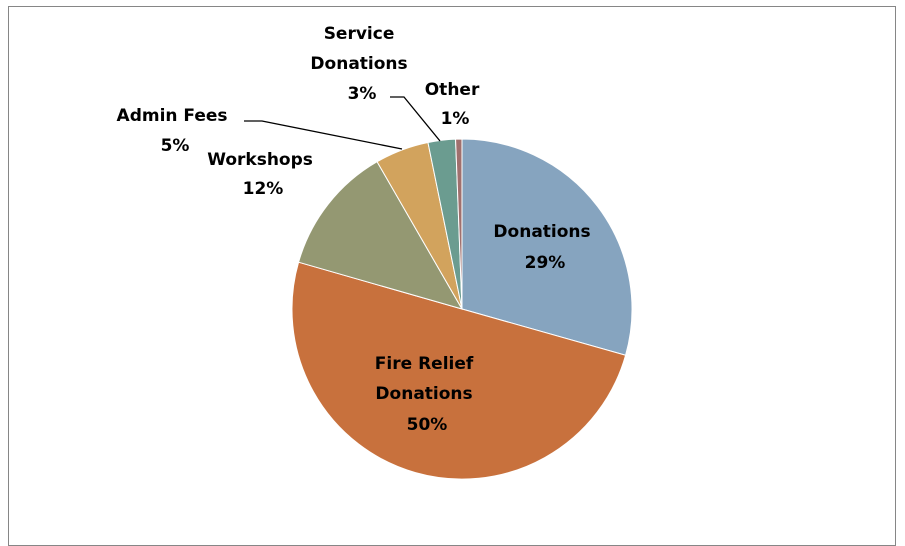 This screenshot has height=546, width=905. I want to click on pie-slice-other, so click(459, 224).